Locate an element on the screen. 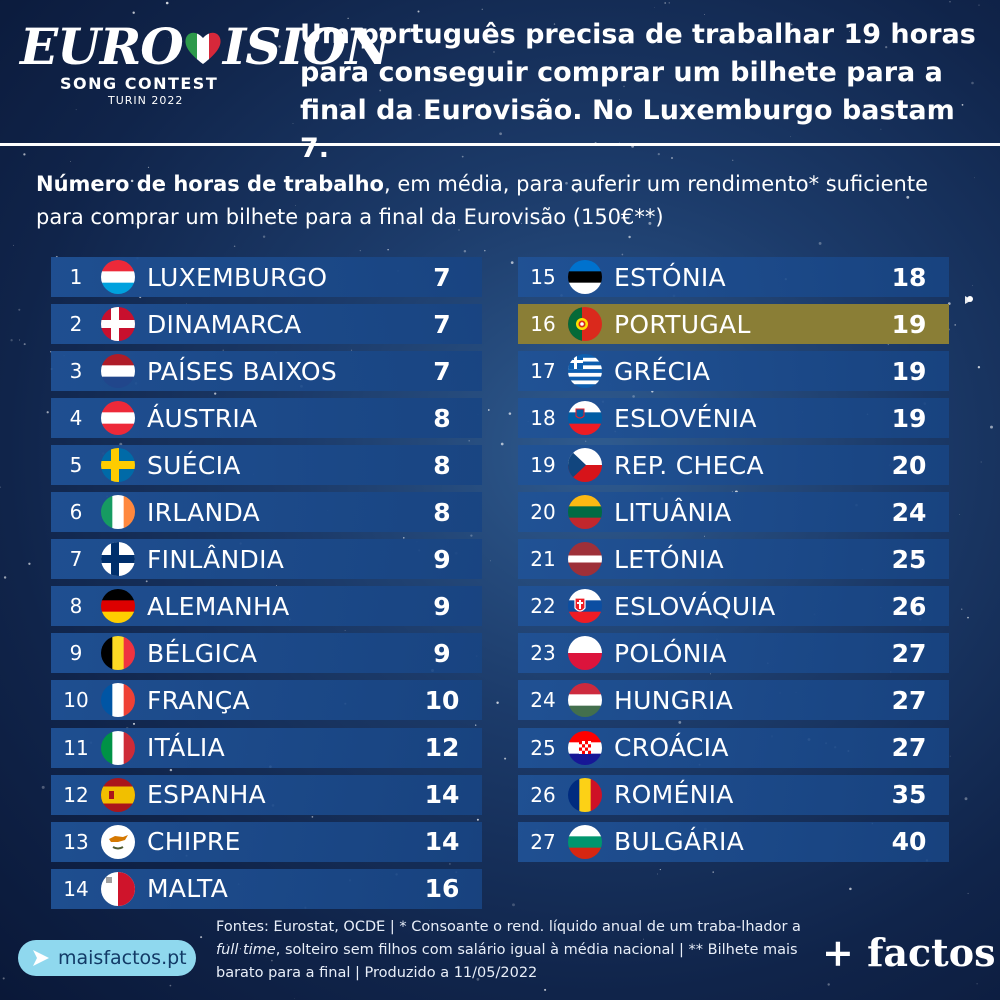 The image size is (1000, 1000). rank-number: 17 is located at coordinates (543, 371).